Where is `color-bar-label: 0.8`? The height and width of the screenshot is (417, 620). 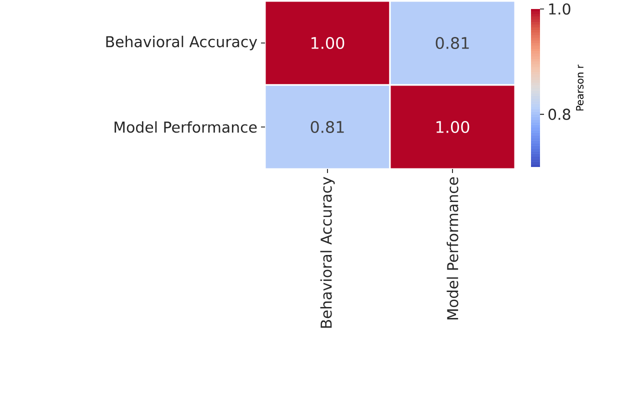 color-bar-label: 0.8 is located at coordinates (559, 114).